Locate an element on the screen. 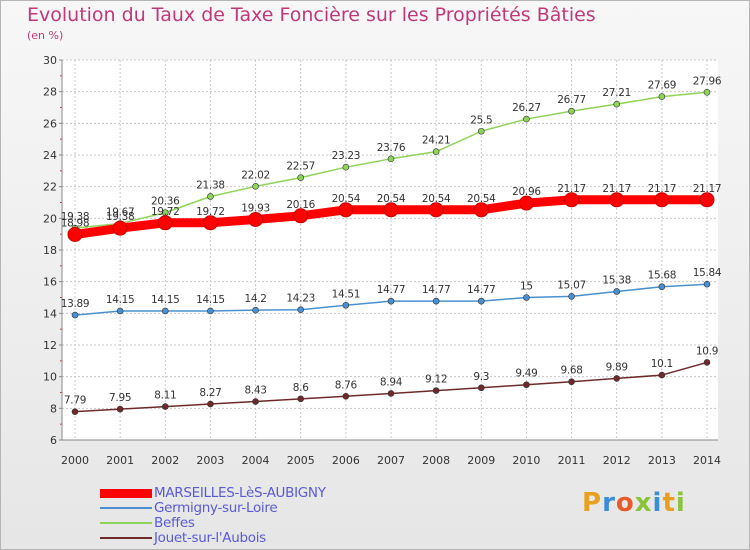  y-tick-label: 14 is located at coordinates (50, 313).